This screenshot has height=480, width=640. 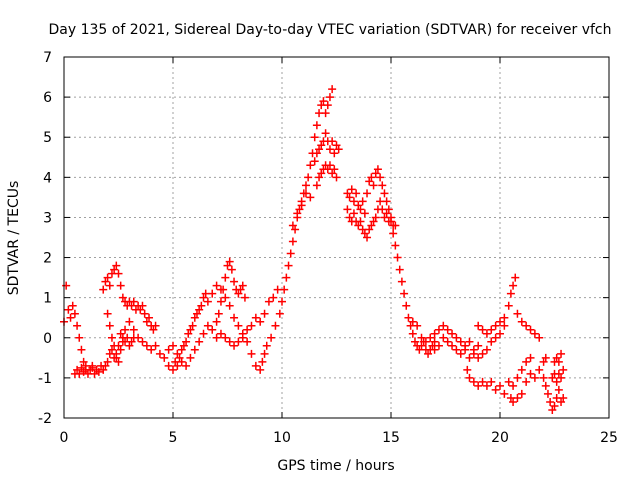 What do you see at coordinates (609, 438) in the screenshot?
I see `x-tick-label: 25` at bounding box center [609, 438].